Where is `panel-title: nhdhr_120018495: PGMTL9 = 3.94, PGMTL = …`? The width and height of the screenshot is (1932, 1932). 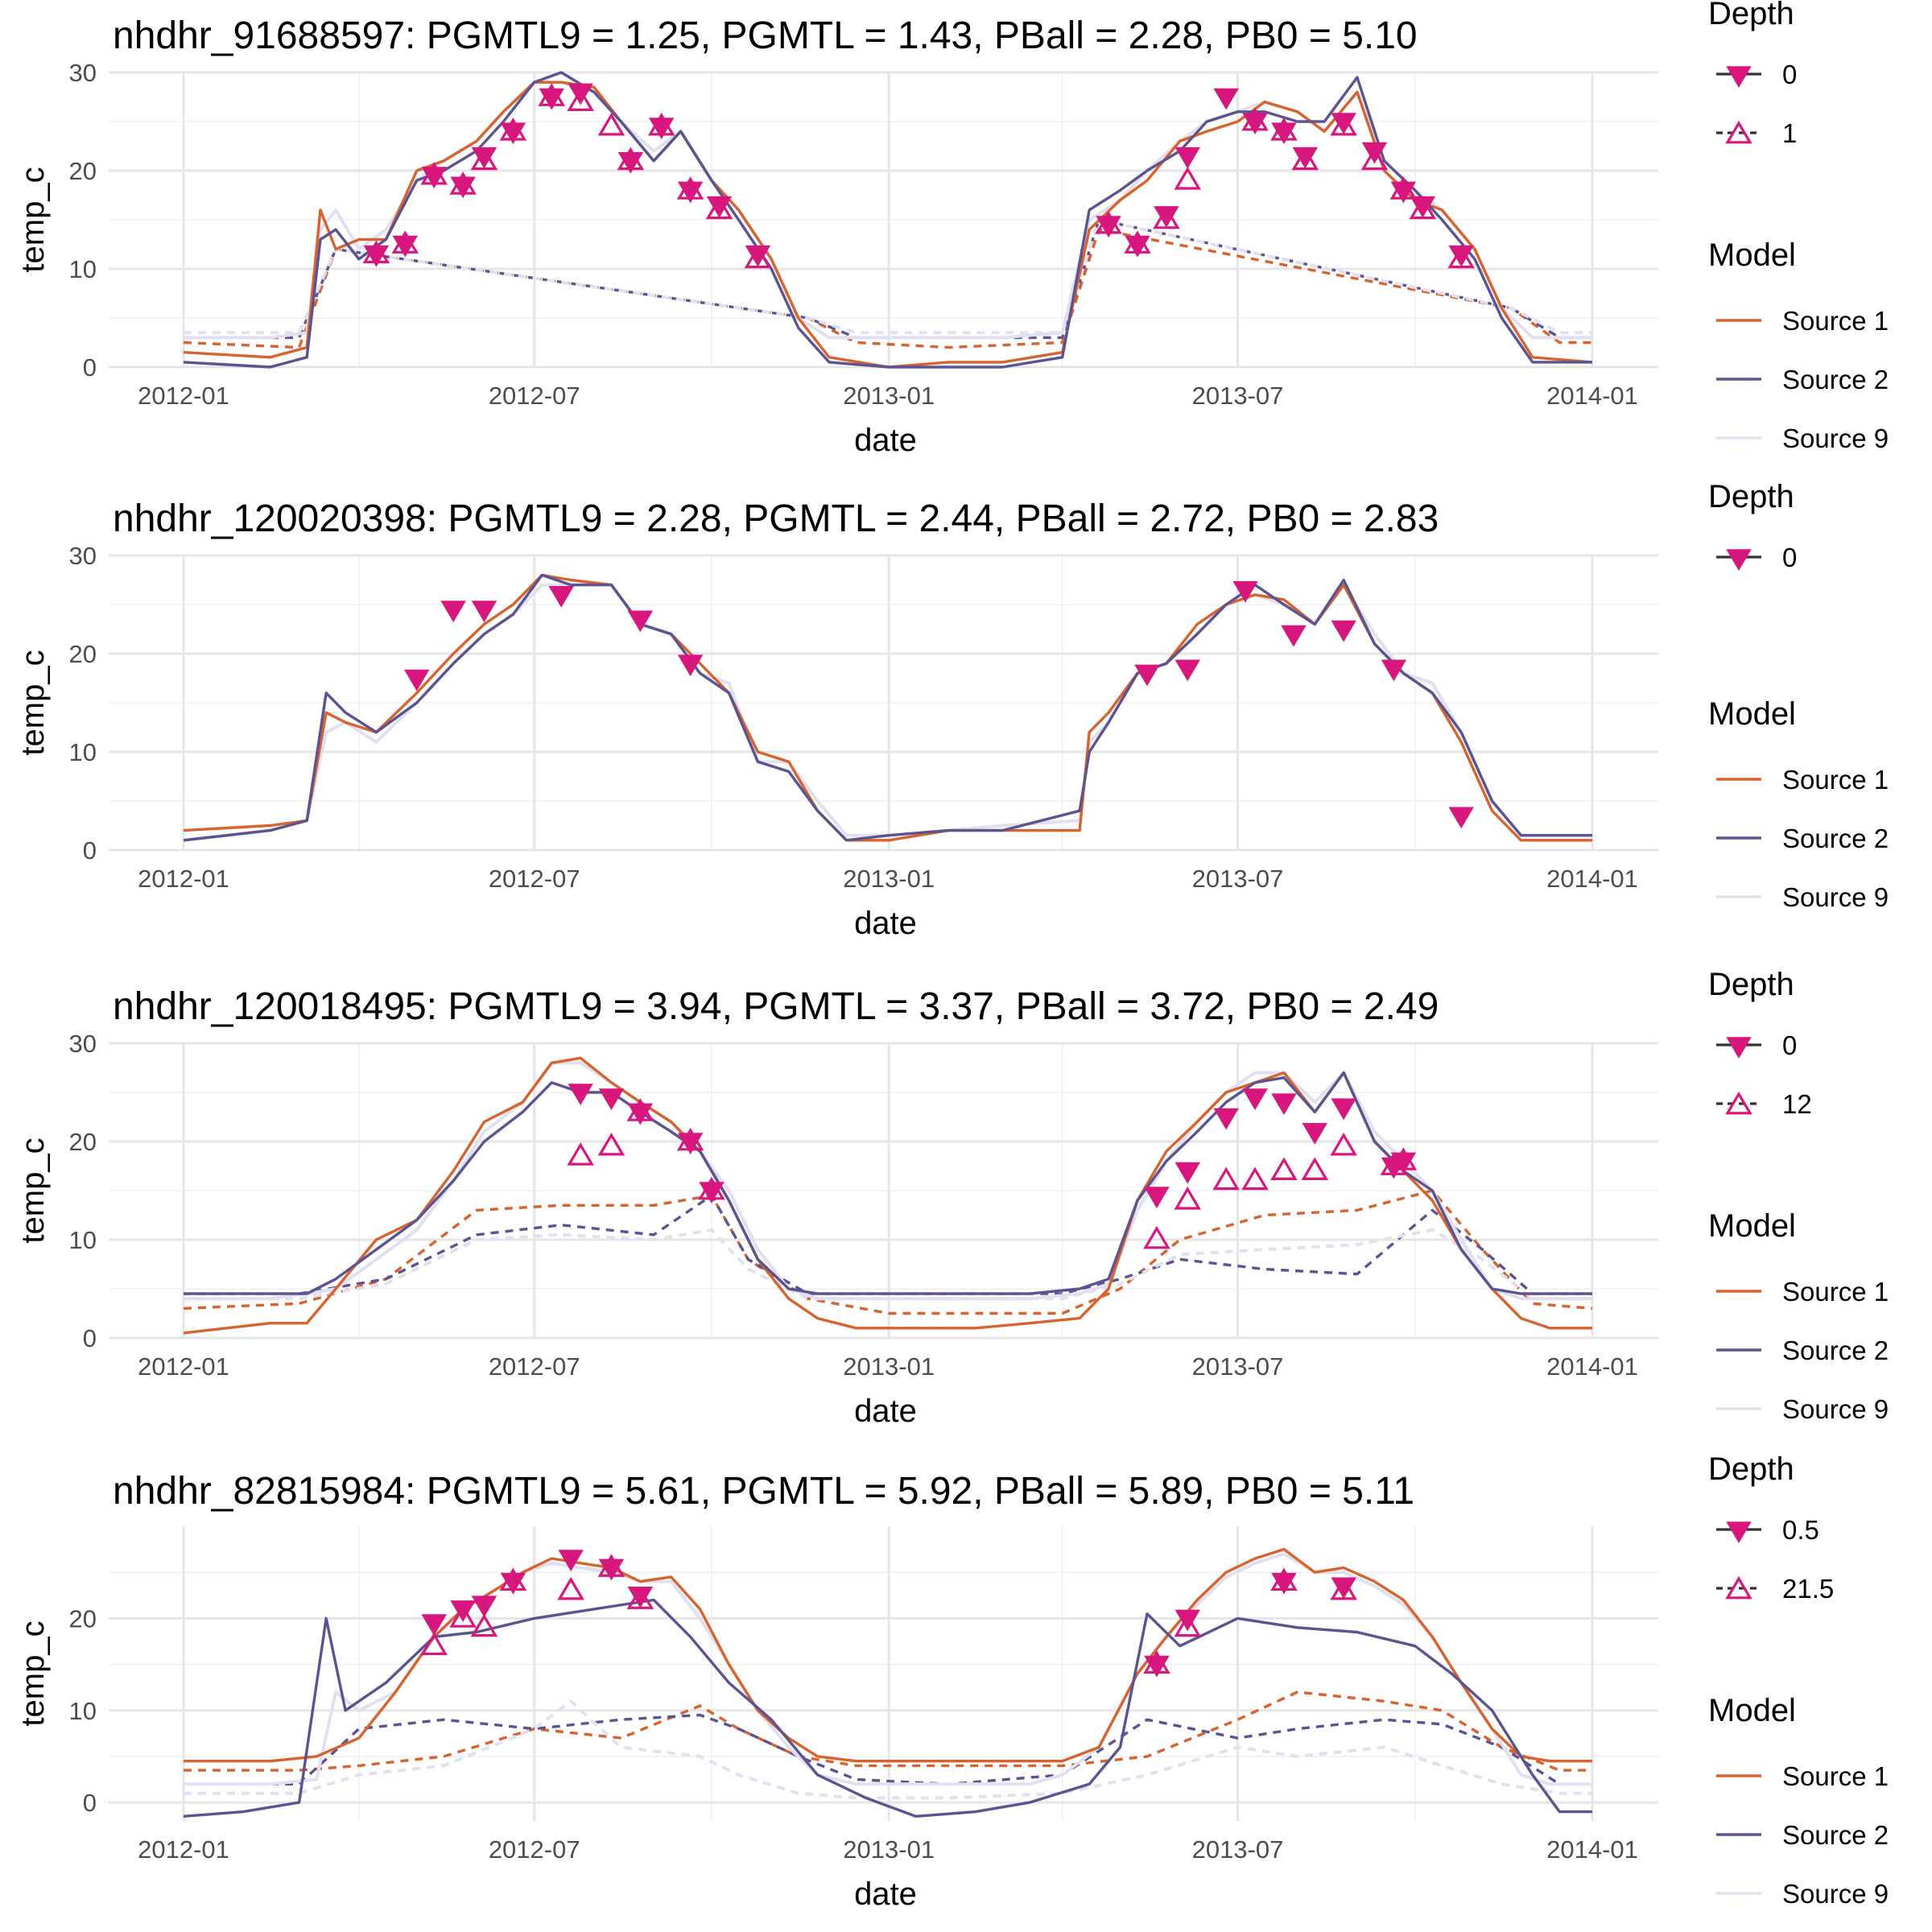
panel-title: nhdhr_120018495: PGMTL9 = 3.94, PGMTL = … is located at coordinates (776, 1007).